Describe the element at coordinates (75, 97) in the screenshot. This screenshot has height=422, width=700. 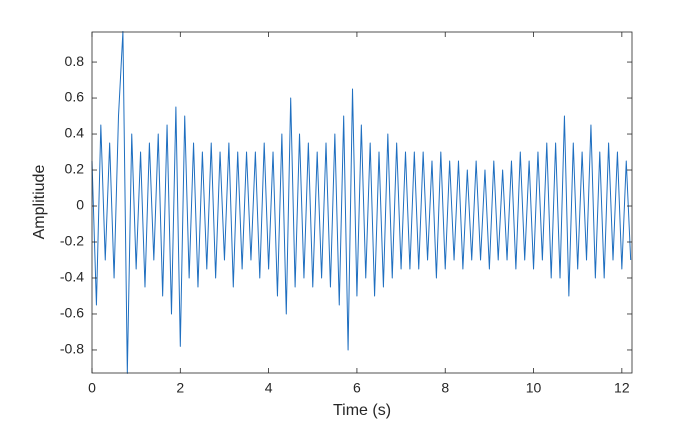
I see `y-tick-label: 0.6` at that location.